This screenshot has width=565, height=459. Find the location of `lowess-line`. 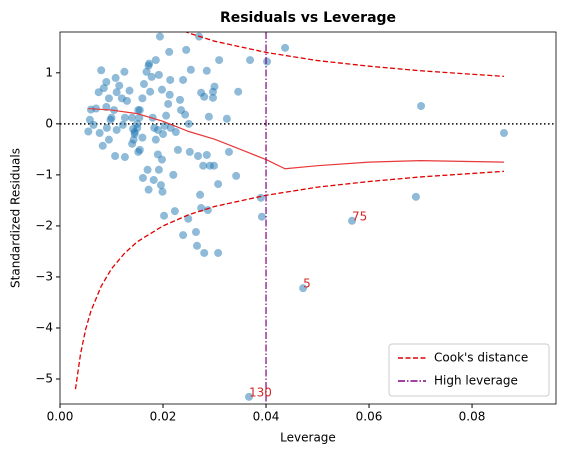

lowess-line is located at coordinates (296, 138).